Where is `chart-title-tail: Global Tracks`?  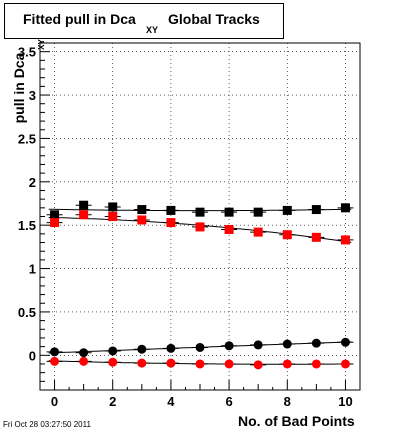
chart-title-tail: Global Tracks is located at coordinates (214, 19).